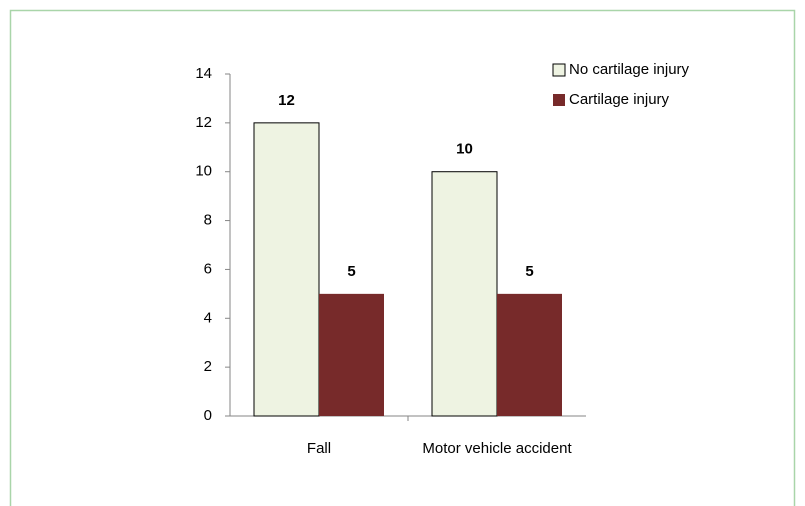 This screenshot has width=805, height=506. I want to click on x-tick-label: Fall, so click(319, 448).